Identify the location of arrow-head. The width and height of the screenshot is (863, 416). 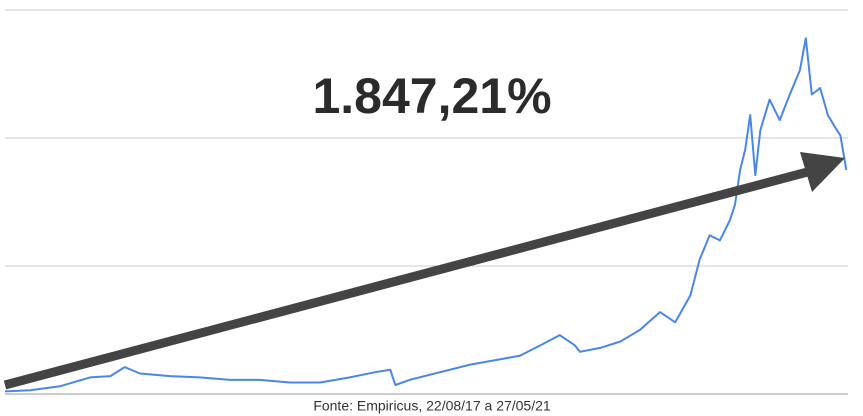
(822, 172).